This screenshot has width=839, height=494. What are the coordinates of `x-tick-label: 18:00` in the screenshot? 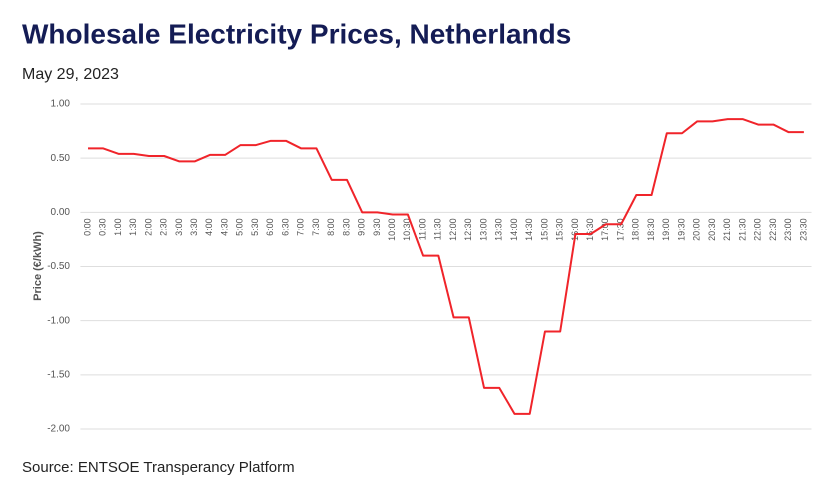 It's located at (636, 229).